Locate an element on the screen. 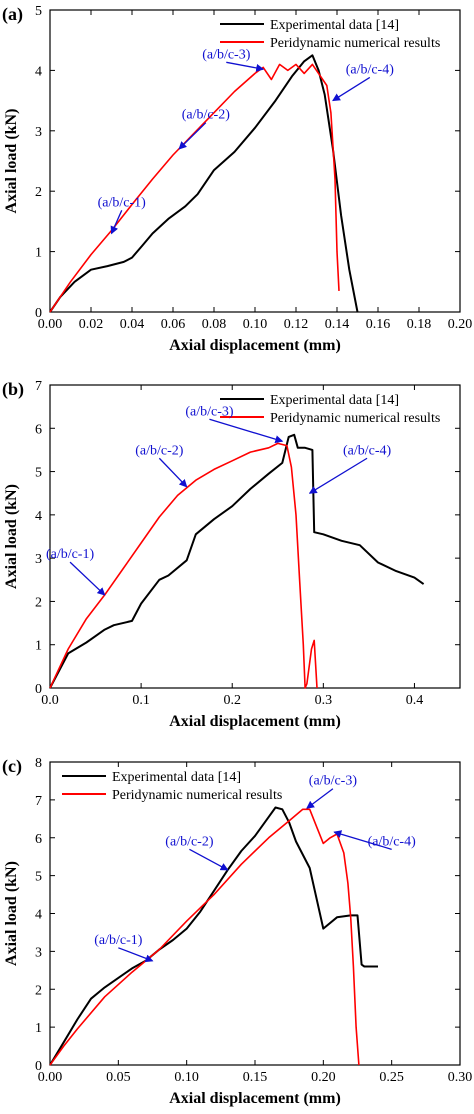 The height and width of the screenshot is (1114, 474). x-tick-label: 0.15 is located at coordinates (255, 1077).